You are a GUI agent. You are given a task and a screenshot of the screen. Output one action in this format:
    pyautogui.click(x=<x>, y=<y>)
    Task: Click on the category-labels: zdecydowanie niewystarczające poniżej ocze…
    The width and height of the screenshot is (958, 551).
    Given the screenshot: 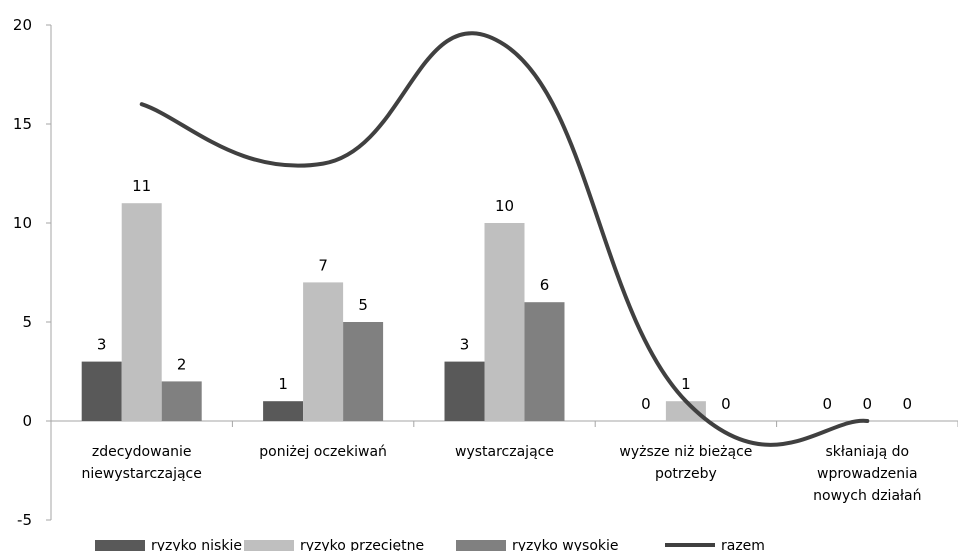 What is the action you would take?
    pyautogui.click(x=502, y=474)
    